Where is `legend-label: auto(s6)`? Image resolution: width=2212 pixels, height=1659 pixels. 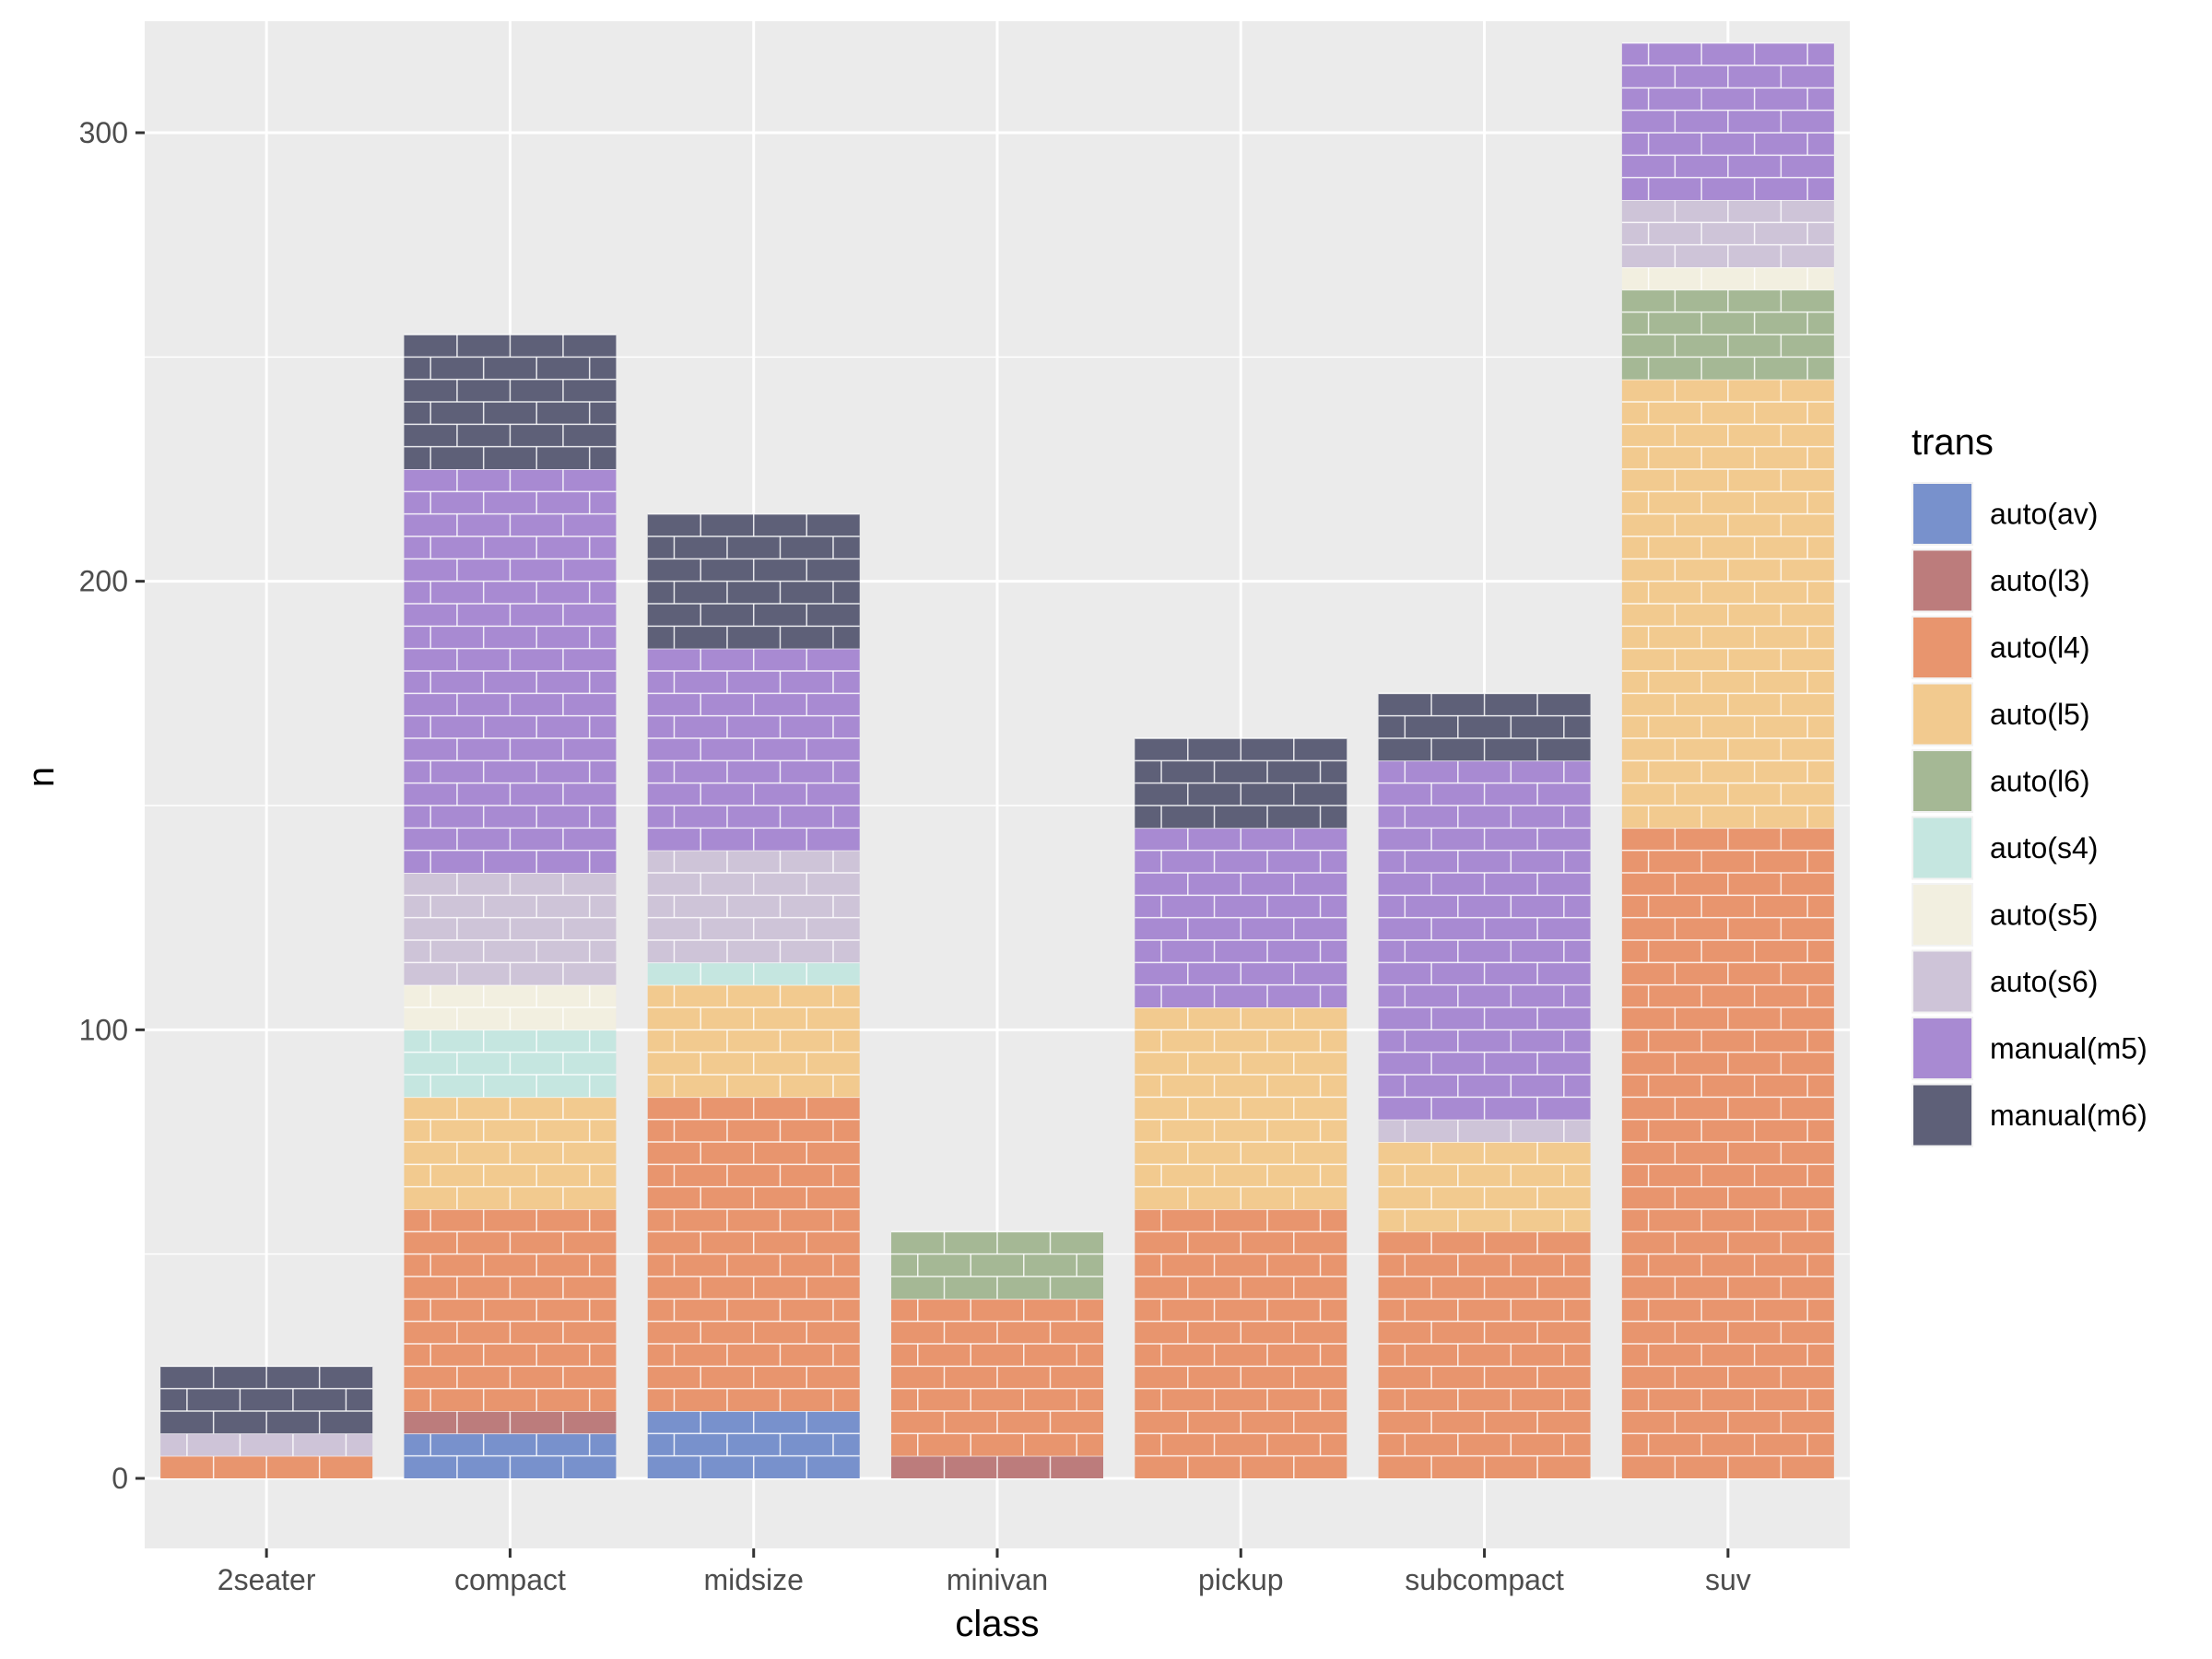 legend-label: auto(s6) is located at coordinates (2044, 981).